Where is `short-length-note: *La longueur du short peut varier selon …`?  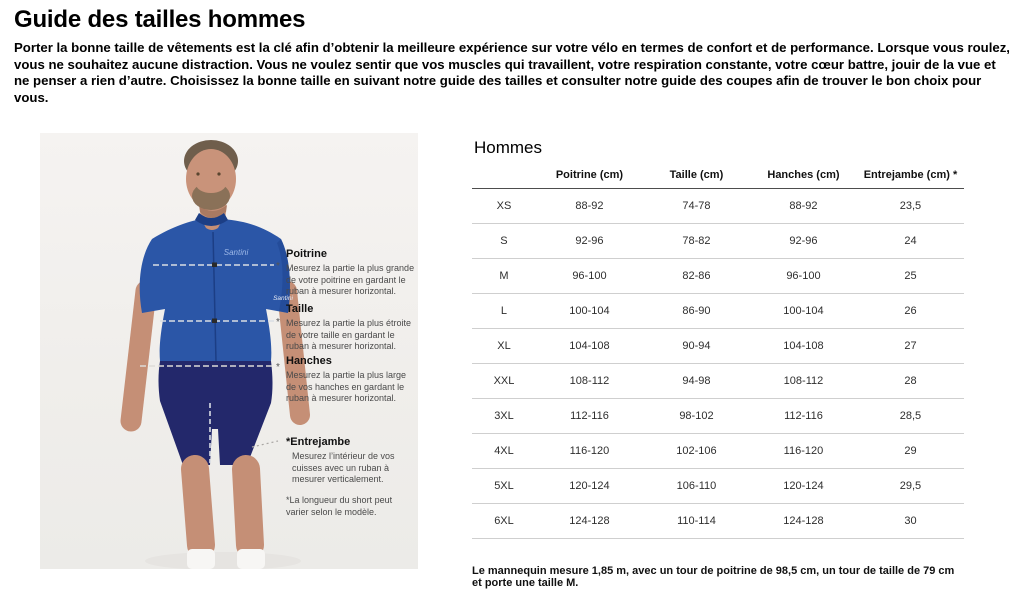
short-length-note: *La longueur du short peut varier selon … is located at coordinates (339, 506).